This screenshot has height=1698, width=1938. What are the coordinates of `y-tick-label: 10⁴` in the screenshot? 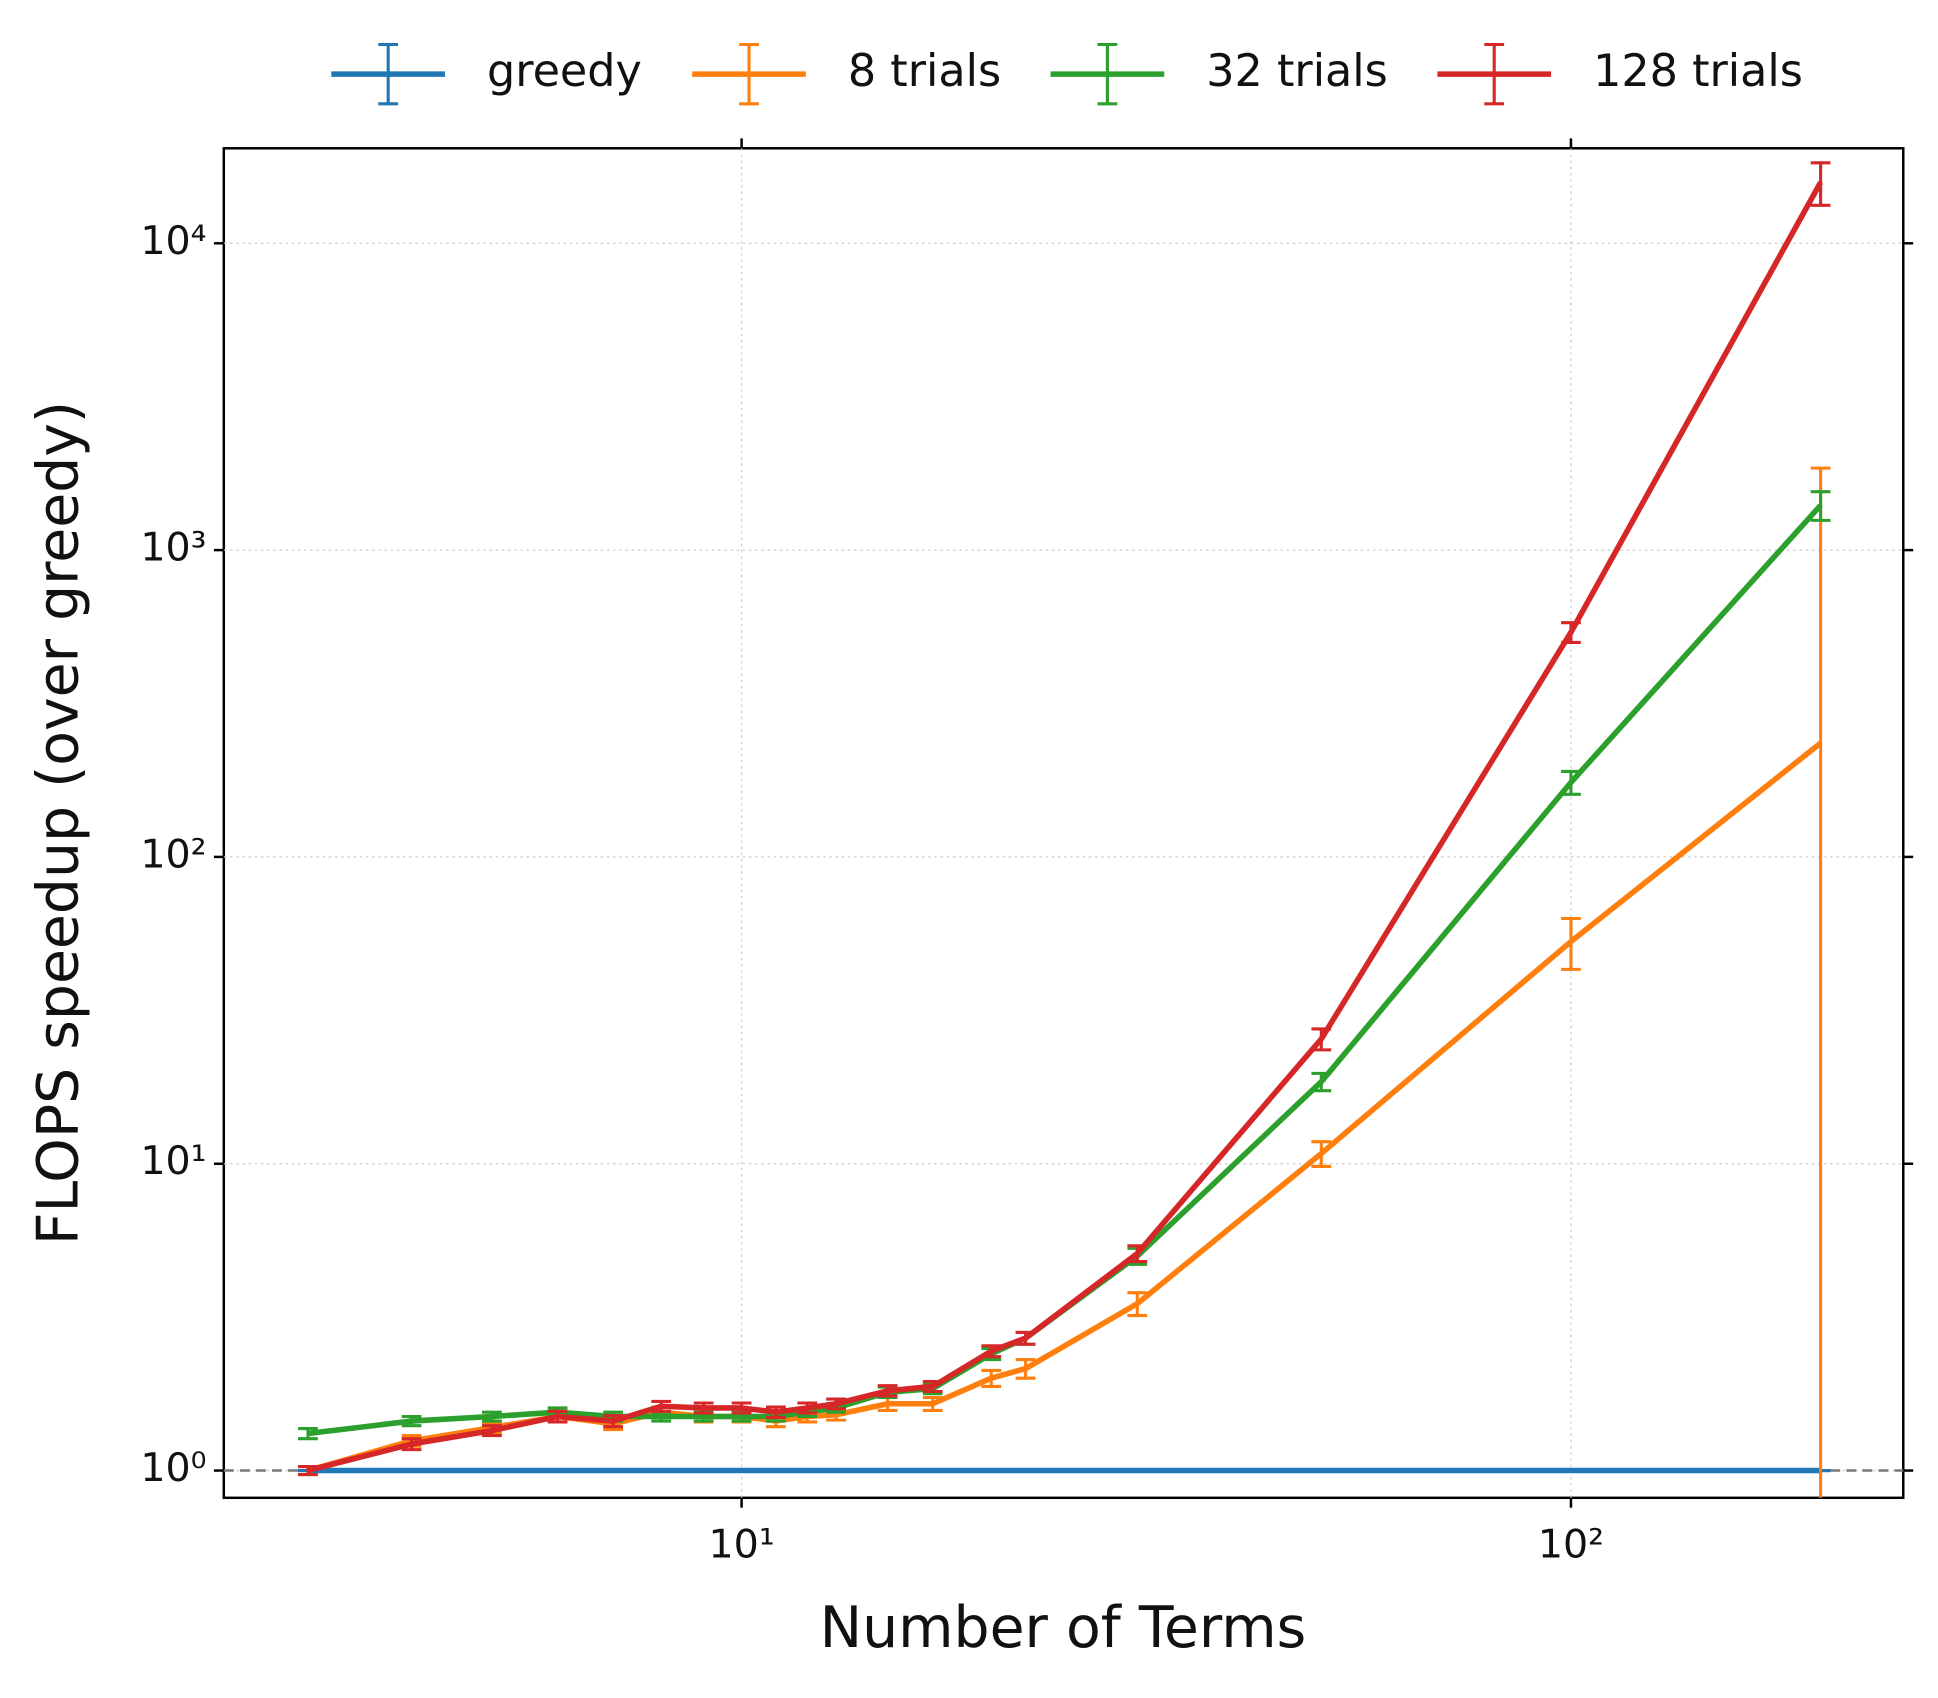 It's located at (173, 241).